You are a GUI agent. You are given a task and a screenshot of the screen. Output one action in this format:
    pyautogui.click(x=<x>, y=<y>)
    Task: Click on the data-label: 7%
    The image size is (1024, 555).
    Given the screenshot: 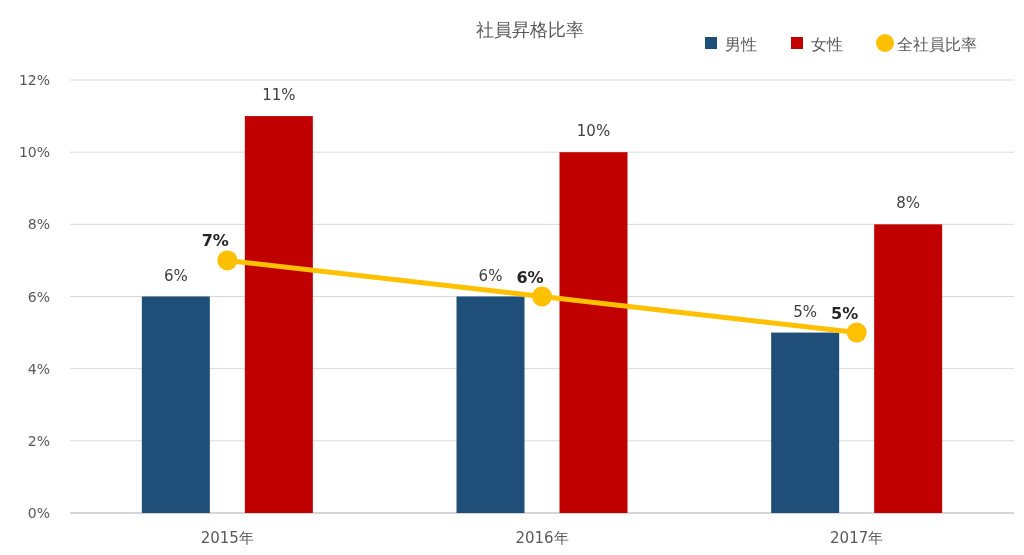 What is the action you would take?
    pyautogui.click(x=215, y=241)
    